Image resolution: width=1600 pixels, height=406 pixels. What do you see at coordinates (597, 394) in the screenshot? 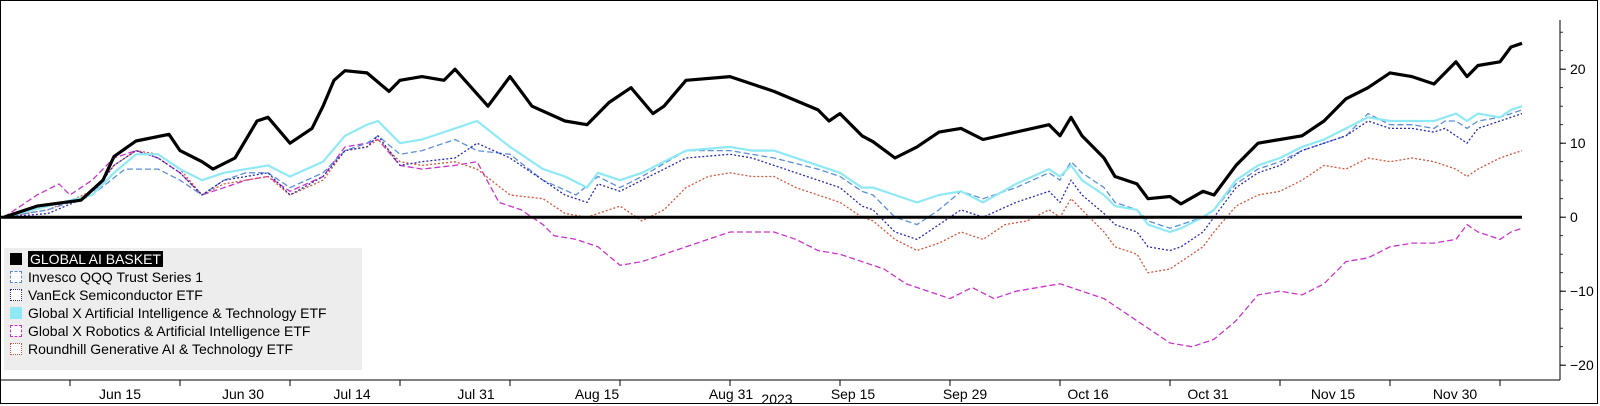
I see `x-tick-label: Aug 15` at bounding box center [597, 394].